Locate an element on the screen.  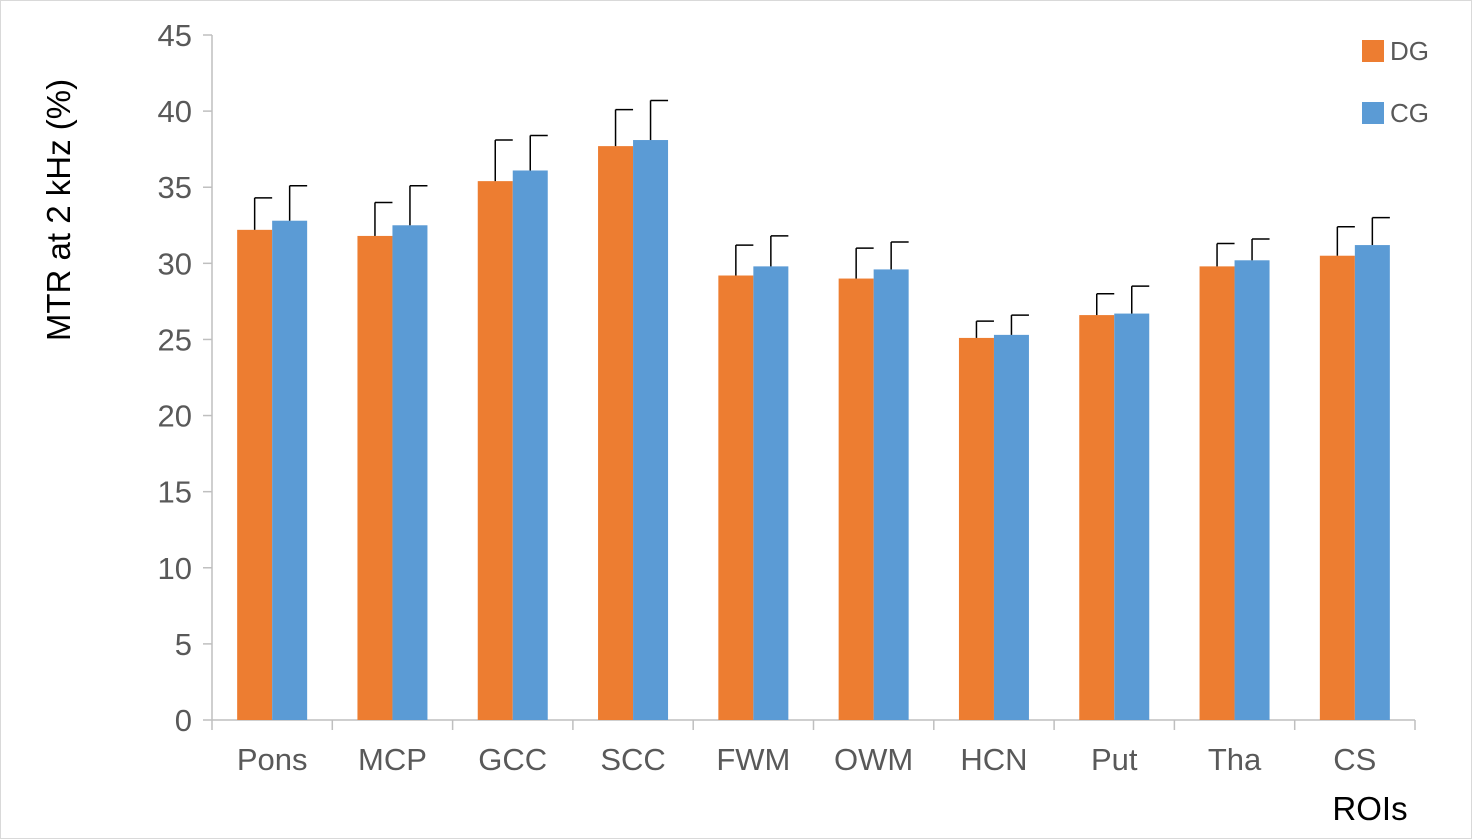
bar-cg-cs is located at coordinates (1372, 483).